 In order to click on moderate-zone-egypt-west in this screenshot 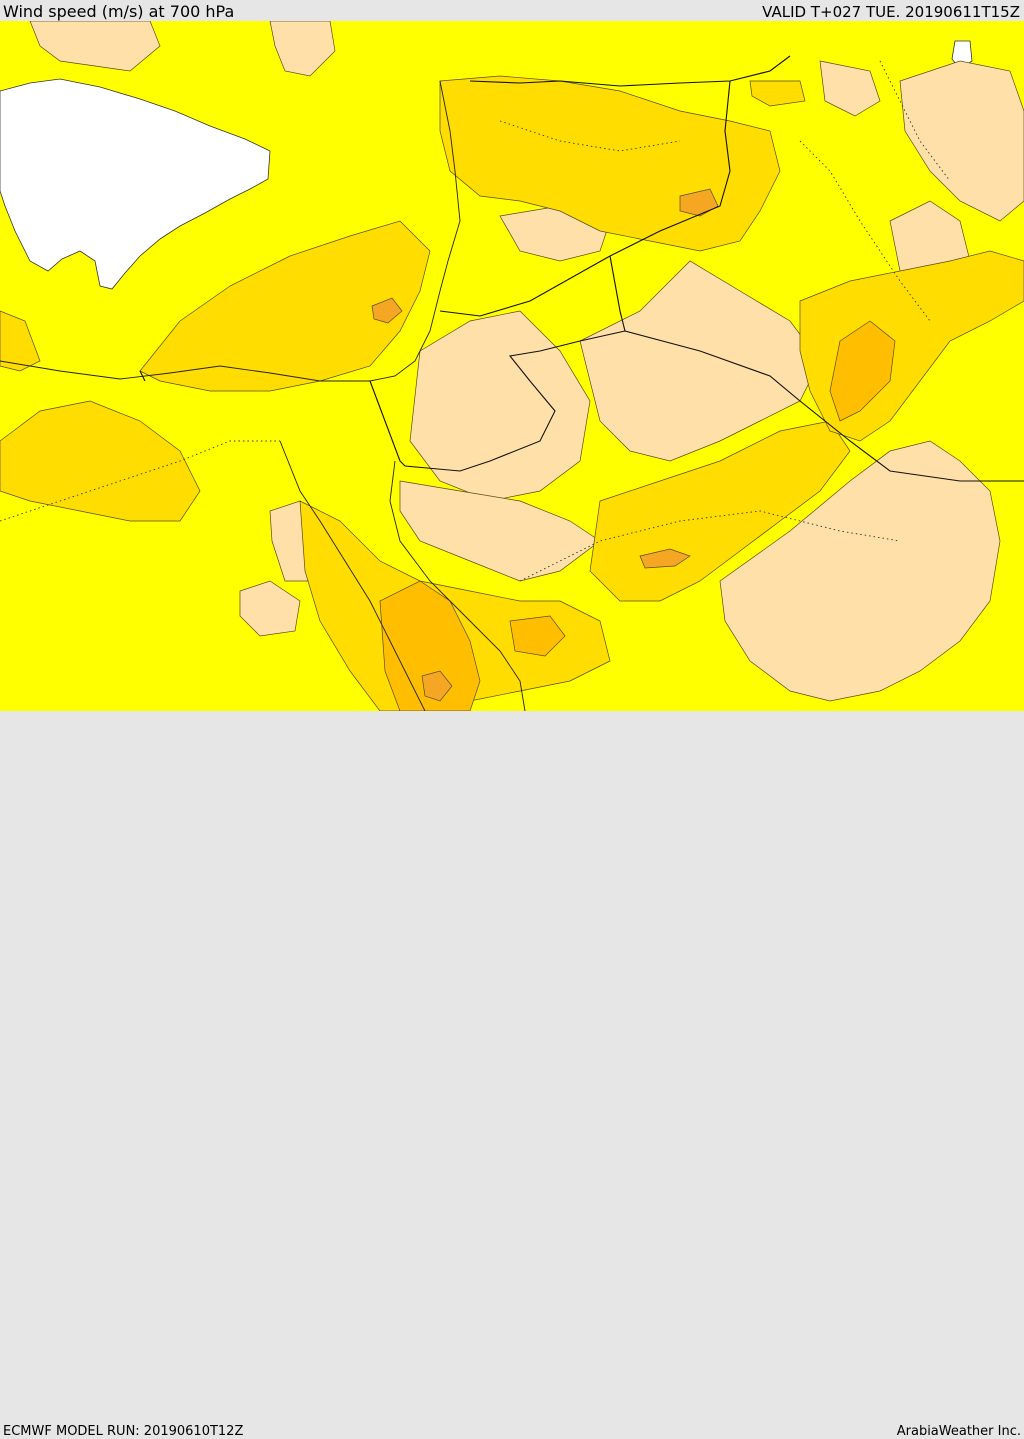, I will do `click(100, 461)`.